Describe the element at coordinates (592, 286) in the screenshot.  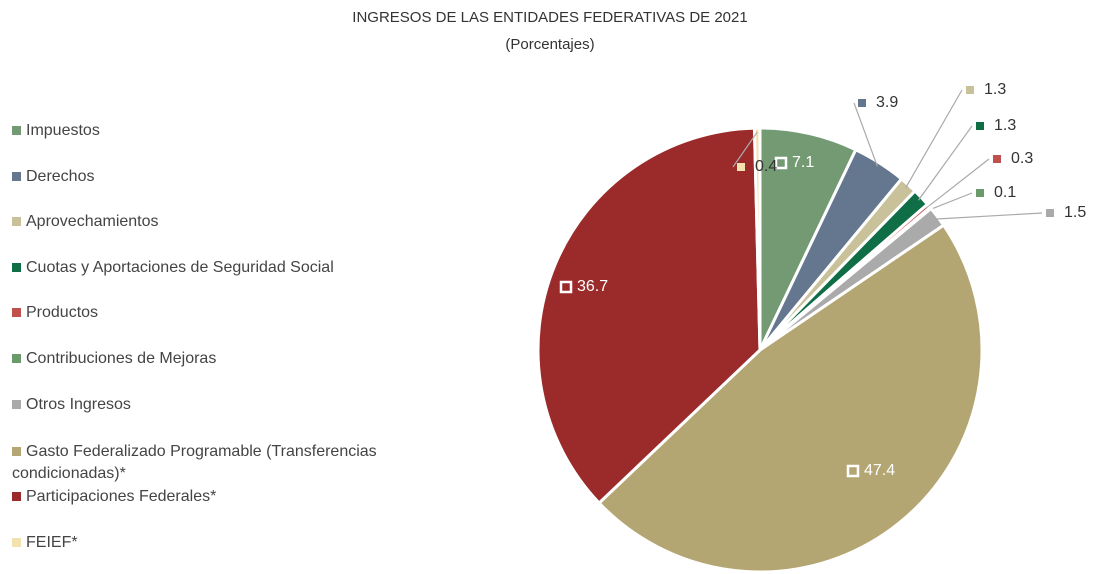
I see `data-label: 36.7` at that location.